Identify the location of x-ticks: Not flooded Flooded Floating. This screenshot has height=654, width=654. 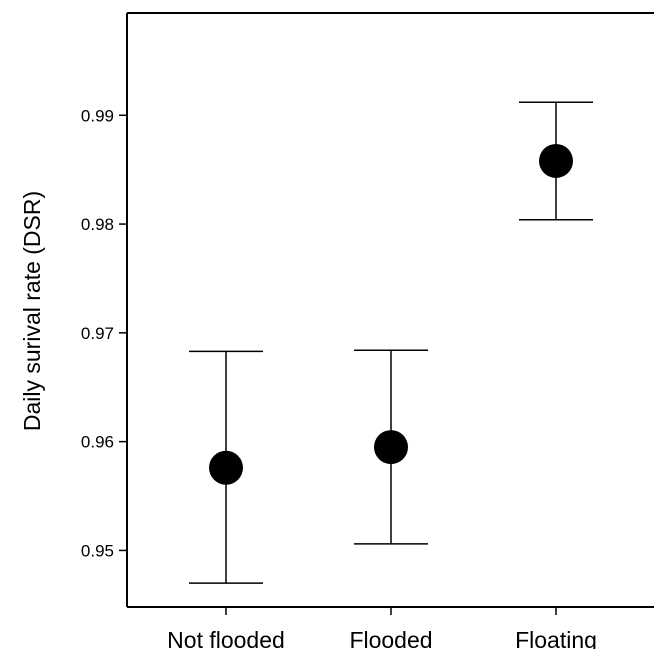
(382, 630).